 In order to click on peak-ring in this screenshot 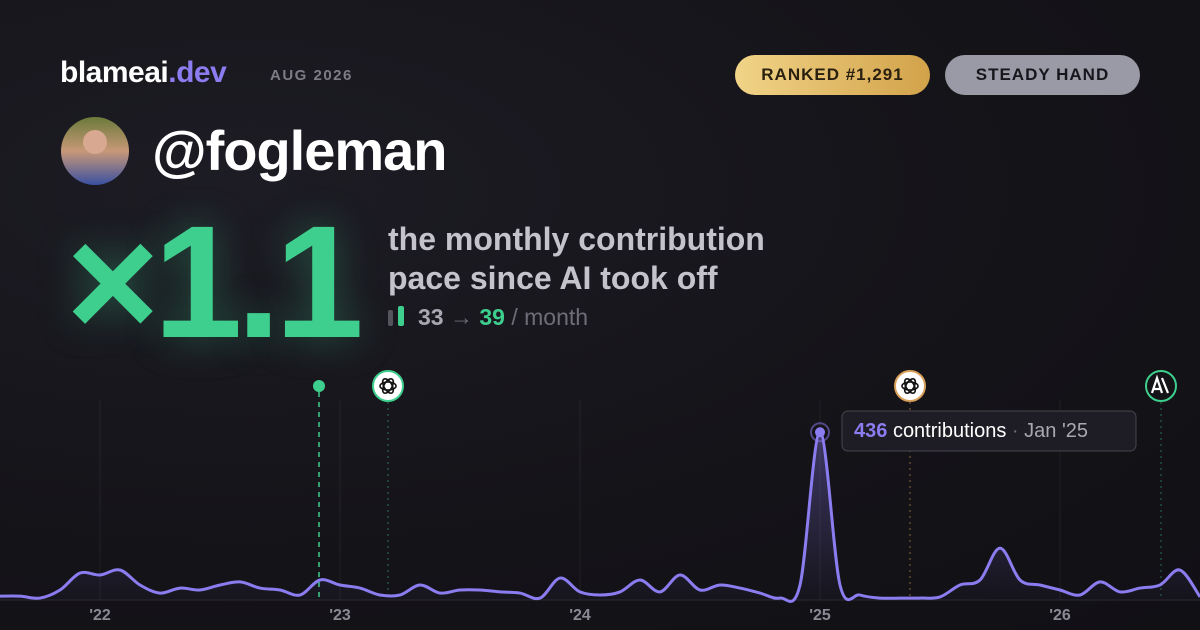, I will do `click(820, 432)`.